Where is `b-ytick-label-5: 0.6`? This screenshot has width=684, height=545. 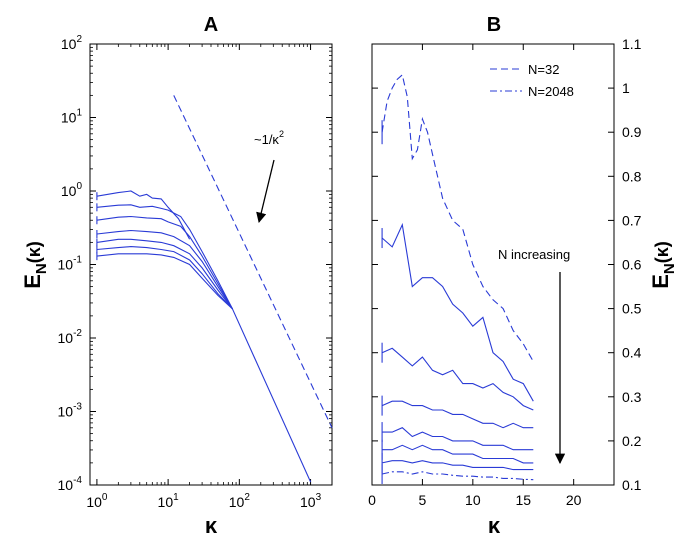
b-ytick-label-5: 0.6 is located at coordinates (632, 265).